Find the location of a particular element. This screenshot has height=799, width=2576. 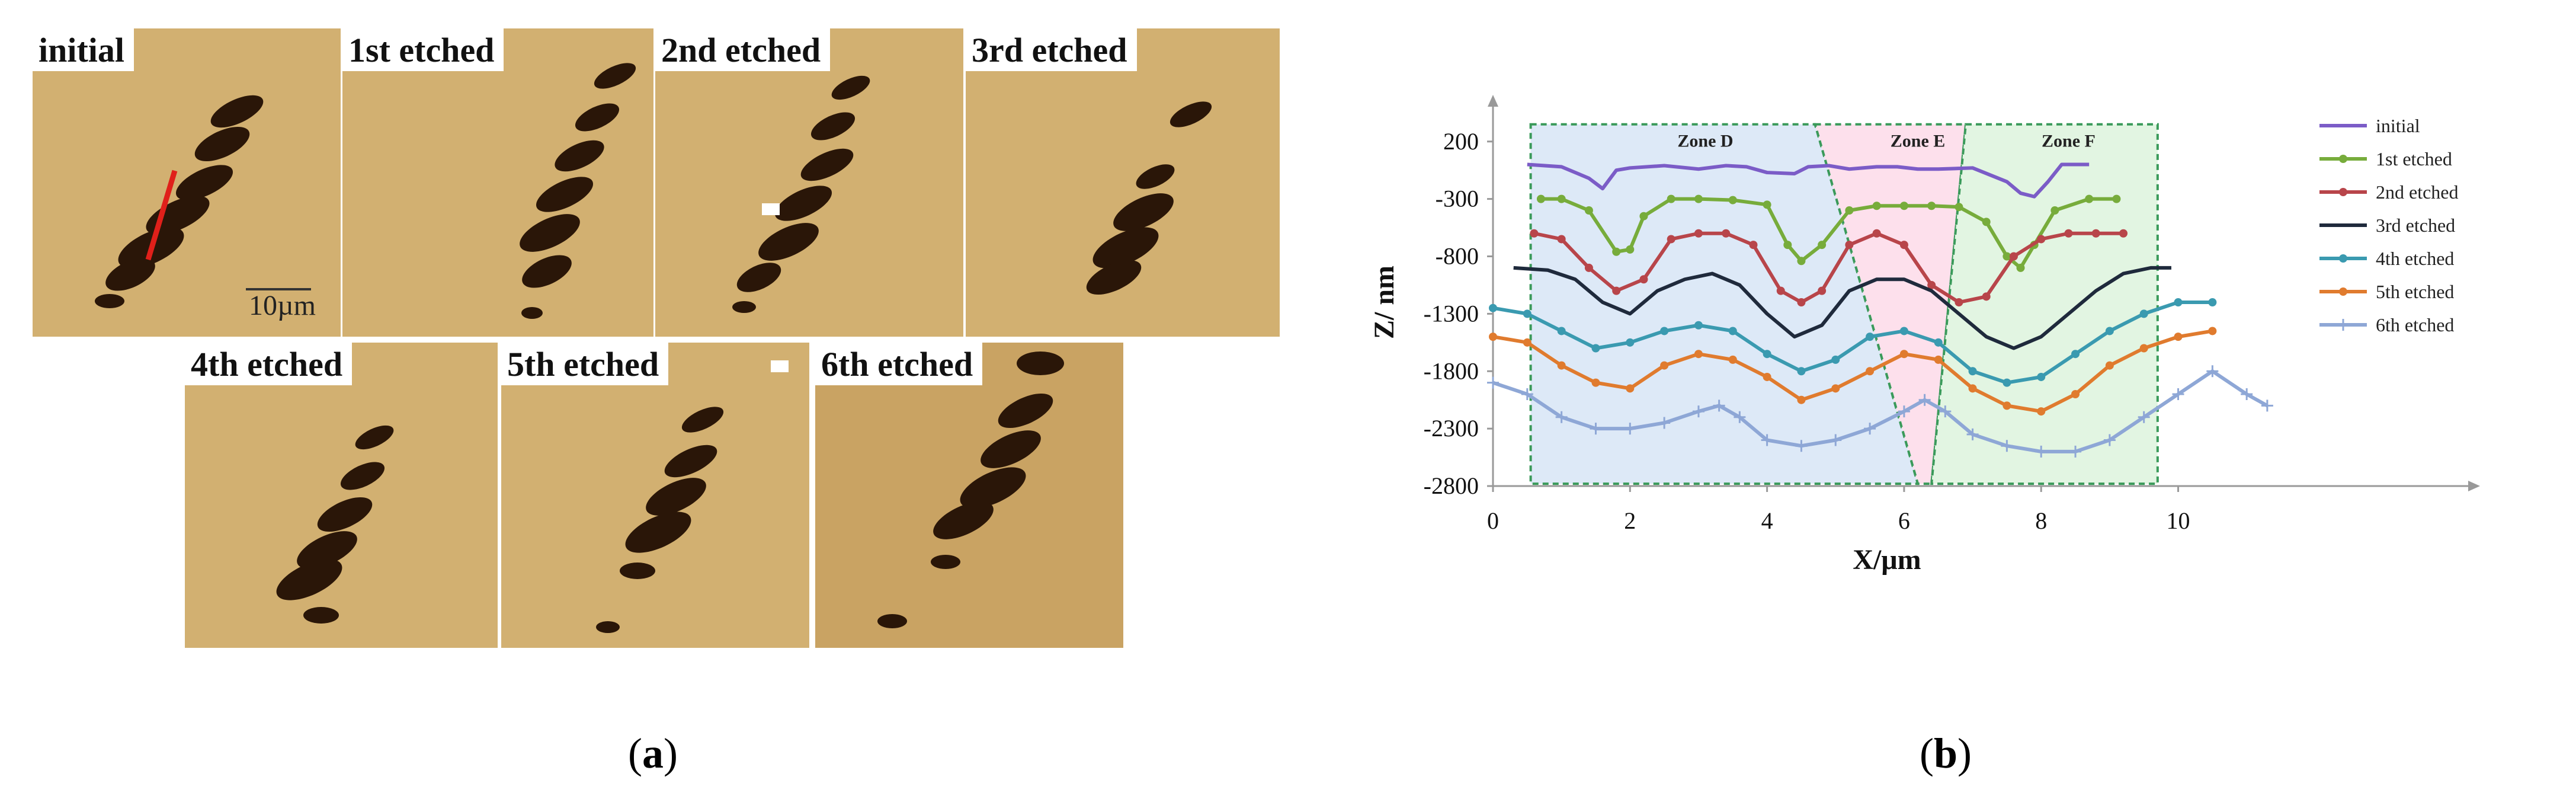

afm-panel: 5th etched is located at coordinates (655, 496).